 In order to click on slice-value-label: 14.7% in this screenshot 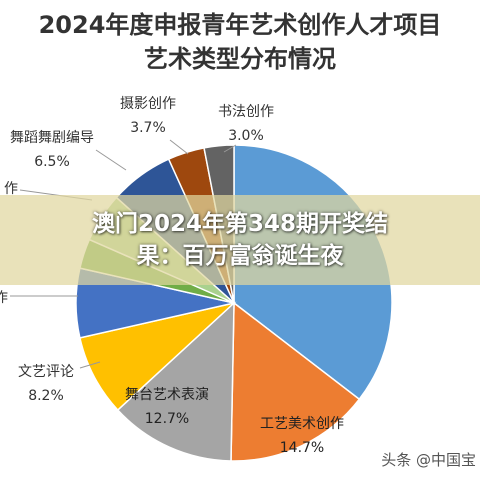, I will do `click(302, 448)`.